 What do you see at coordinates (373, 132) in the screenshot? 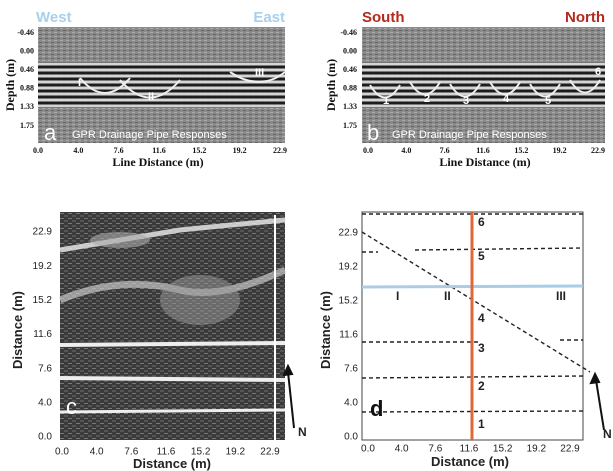
I see `panel-letter: b` at bounding box center [373, 132].